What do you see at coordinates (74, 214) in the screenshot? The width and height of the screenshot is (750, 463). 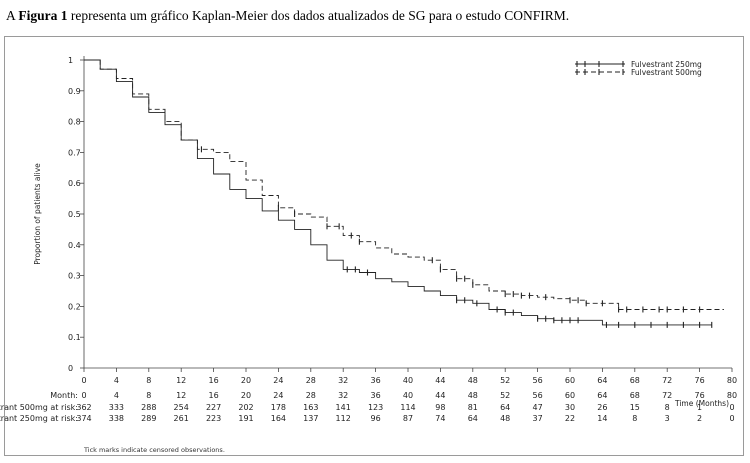 I see `y-tick-label: 0.5` at bounding box center [74, 214].